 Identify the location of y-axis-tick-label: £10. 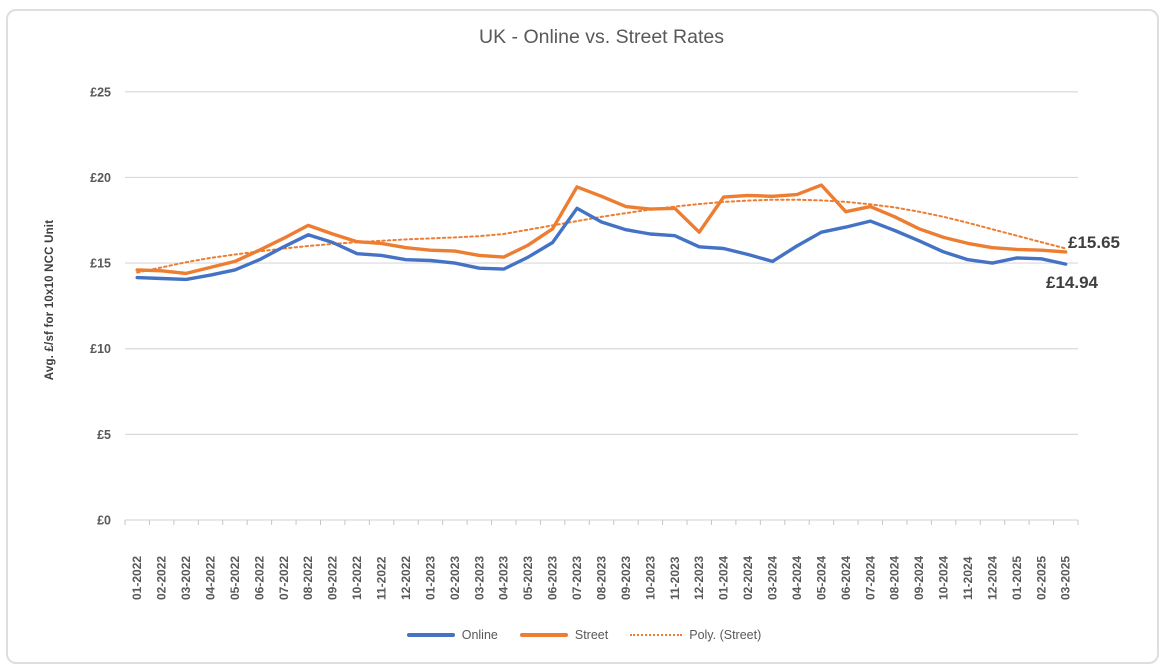
(100, 349).